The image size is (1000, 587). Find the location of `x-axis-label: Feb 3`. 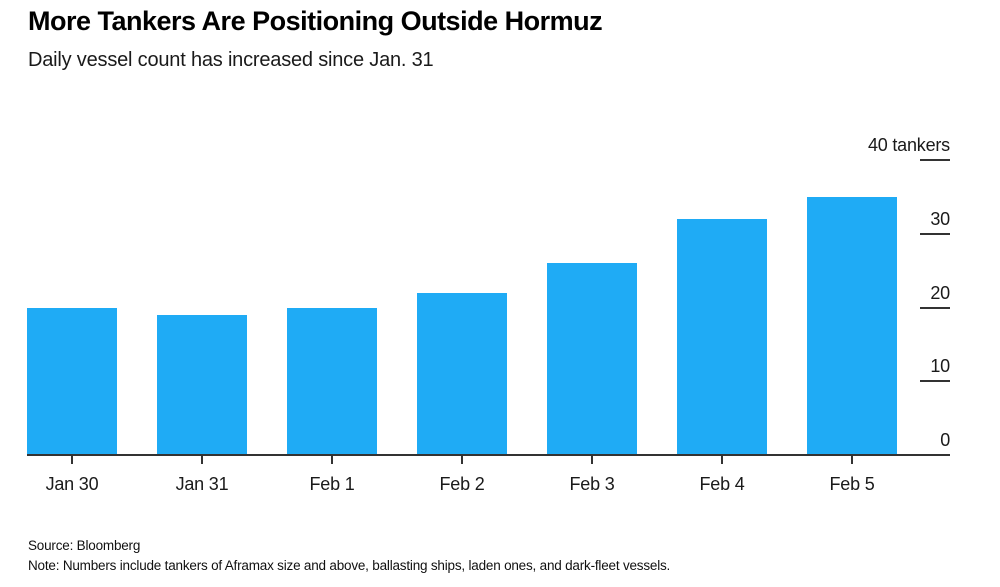

x-axis-label: Feb 3 is located at coordinates (592, 484).